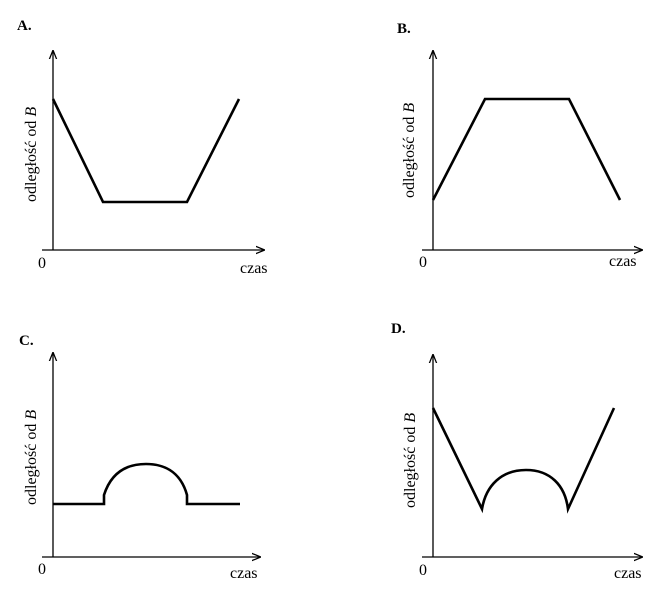  What do you see at coordinates (623, 261) in the screenshot?
I see `x-axis-label-b: czas` at bounding box center [623, 261].